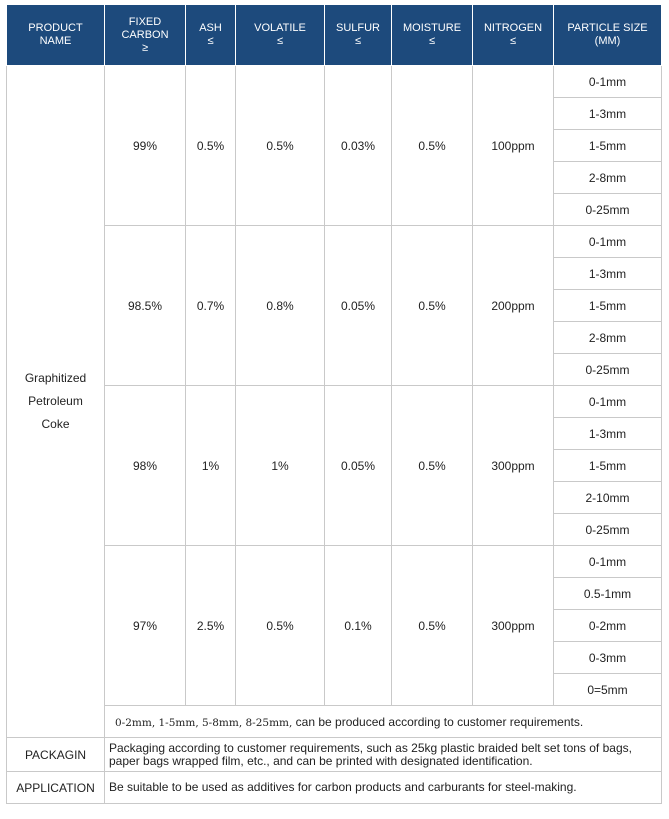  Describe the element at coordinates (210, 625) in the screenshot. I see `ash-cell: 2.5%` at that location.